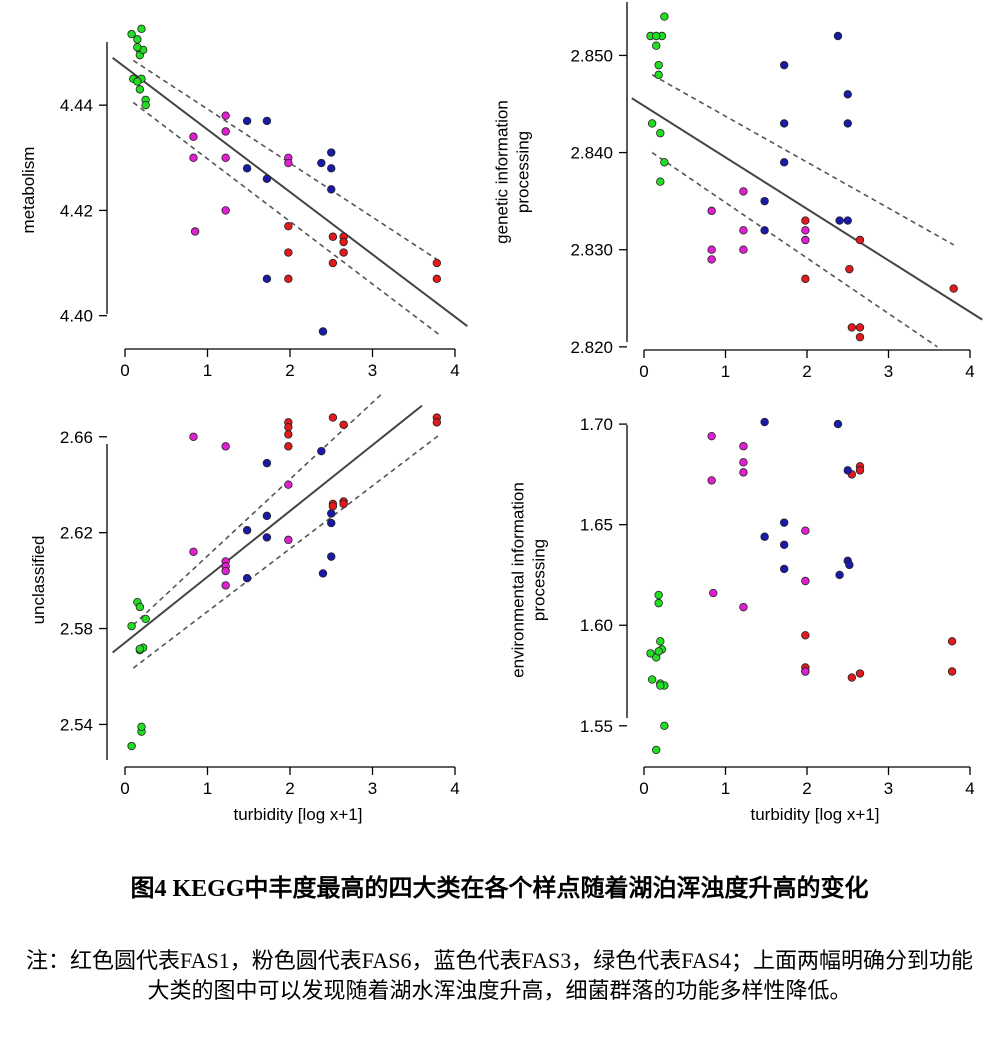 The height and width of the screenshot is (1061, 999). I want to click on panel-1-x-tick-label: 0, so click(124, 370).